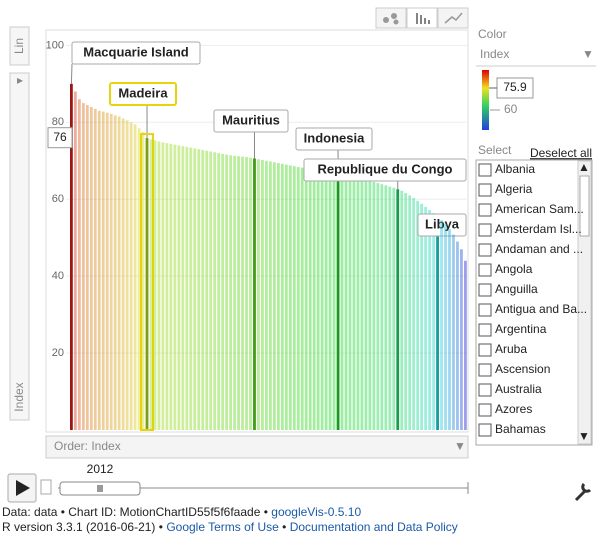 The image size is (611, 548). What do you see at coordinates (374, 527) in the screenshot?
I see `footer-link: Documentation and Data Policy` at bounding box center [374, 527].